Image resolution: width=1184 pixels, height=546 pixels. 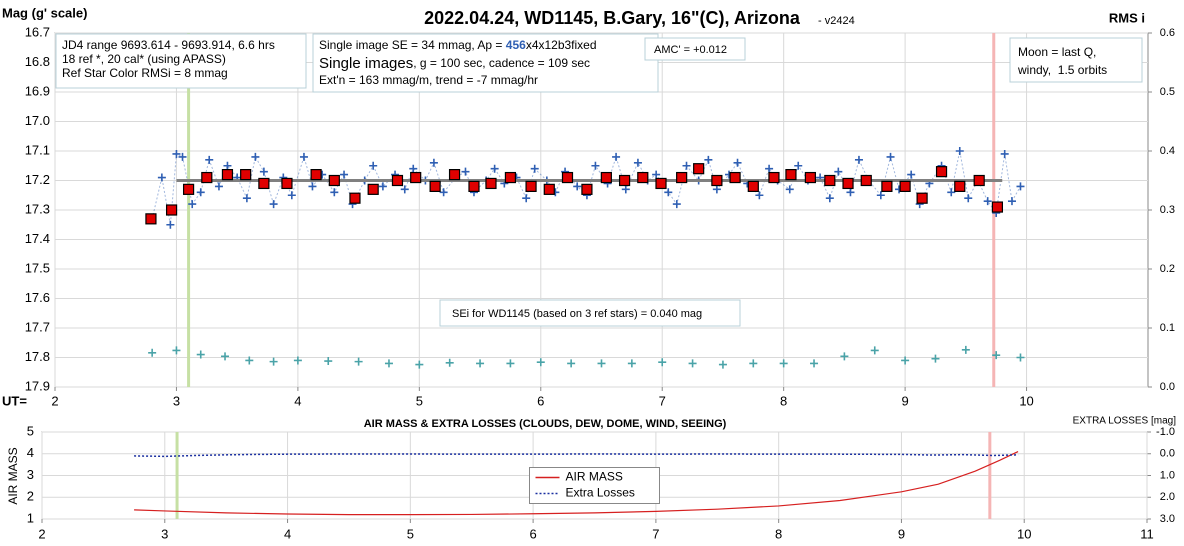 What do you see at coordinates (37, 179) in the screenshot?
I see `y-tick-label: 17.2` at bounding box center [37, 179].